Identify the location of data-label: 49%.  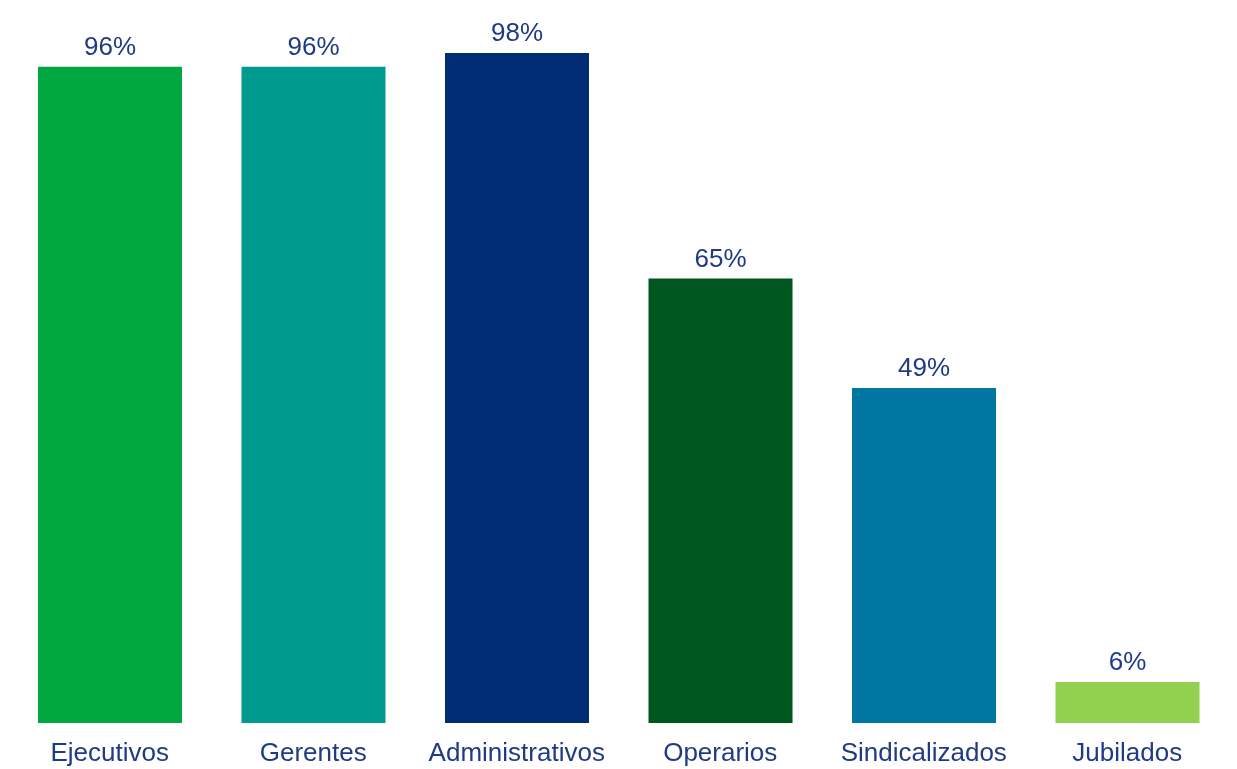
(924, 367).